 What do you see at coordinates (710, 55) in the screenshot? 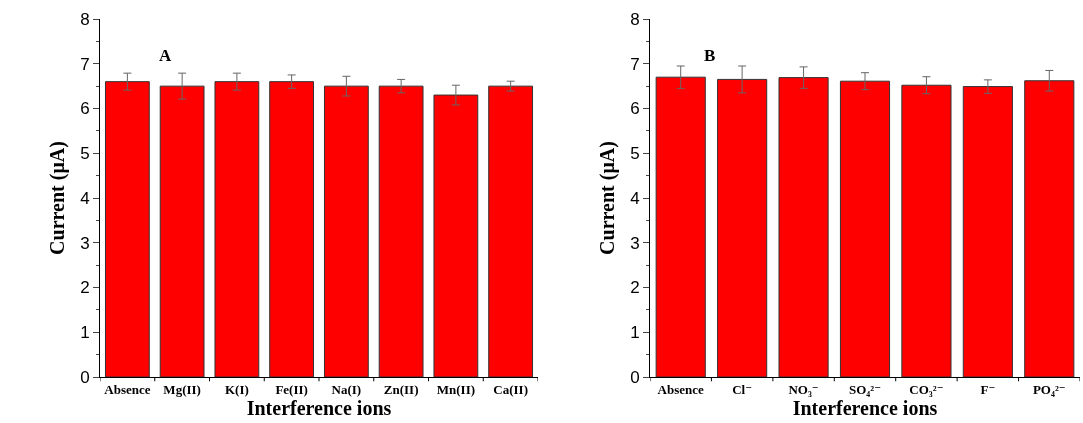
I see `annotation: B` at bounding box center [710, 55].